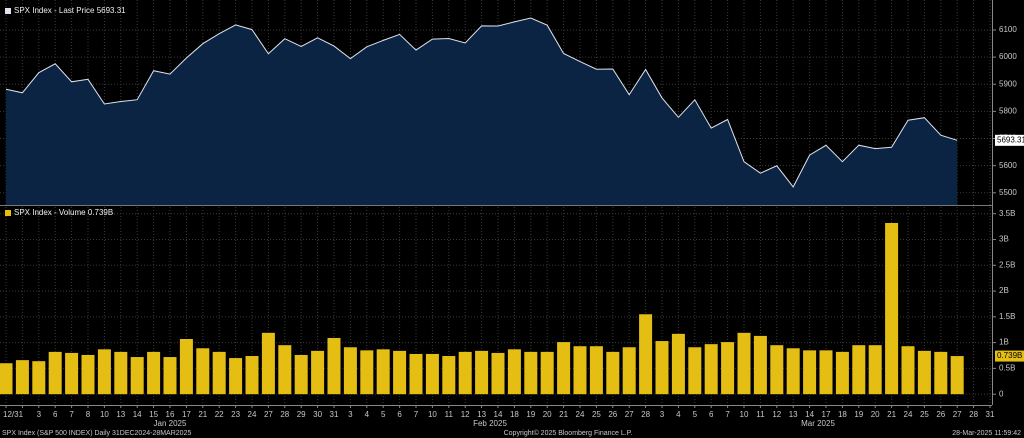 This screenshot has height=438, width=1024. Describe the element at coordinates (71, 414) in the screenshot. I see `x-tick-label: 7` at that location.